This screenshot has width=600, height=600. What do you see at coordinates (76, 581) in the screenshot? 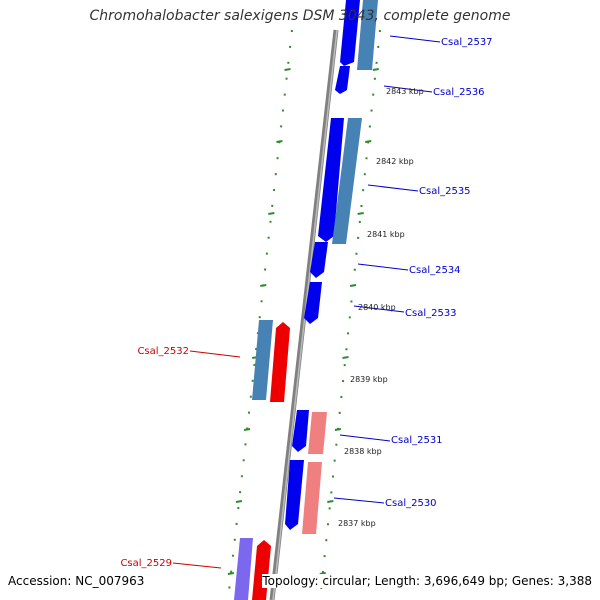
I see `accession-label: Accession: NC_007963` at bounding box center [76, 581].